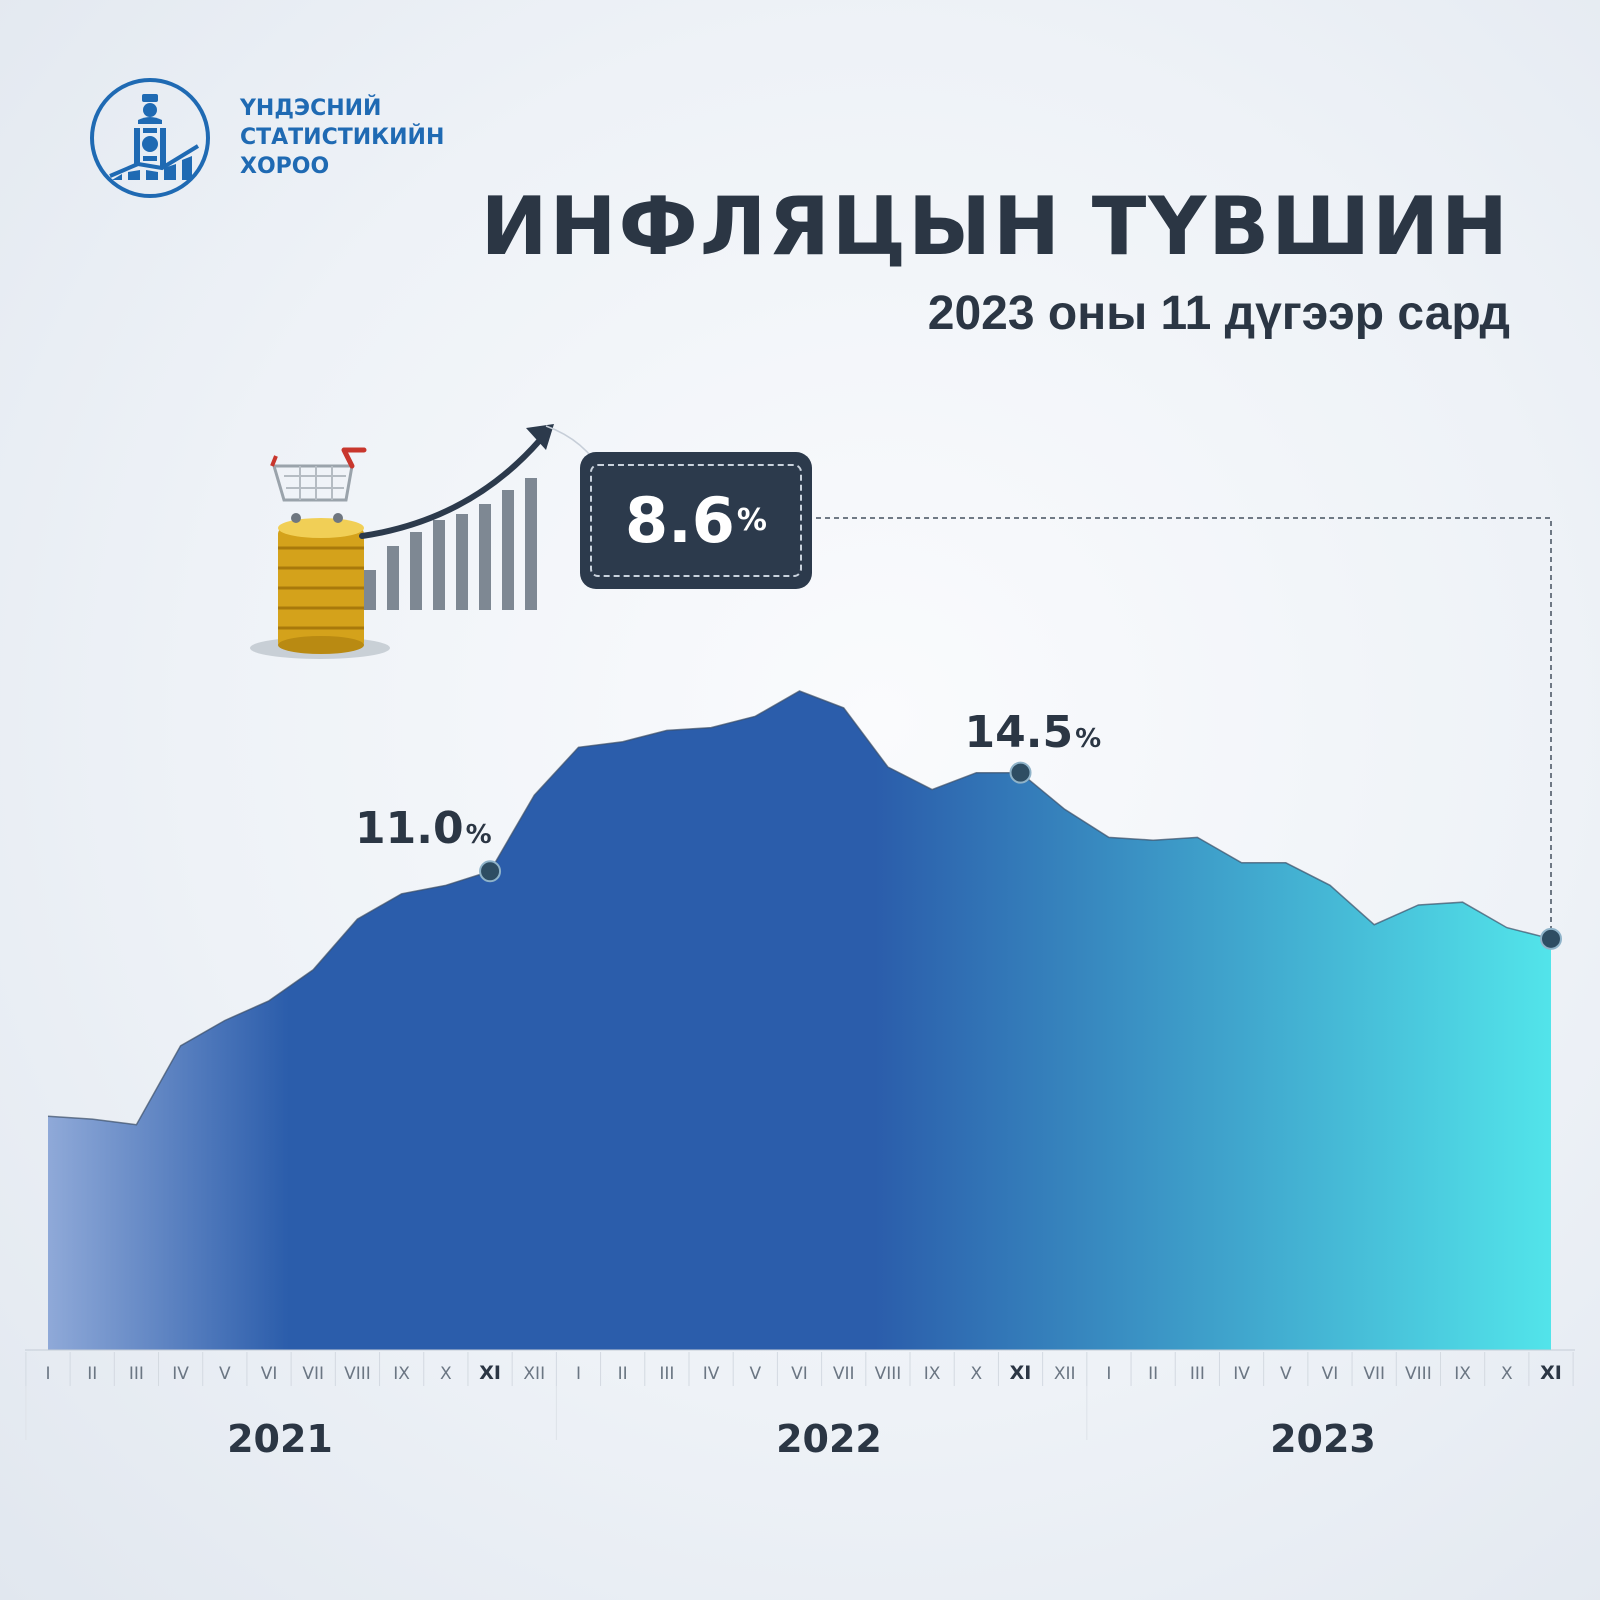  I want to click on growth-illustration, so click(430, 541).